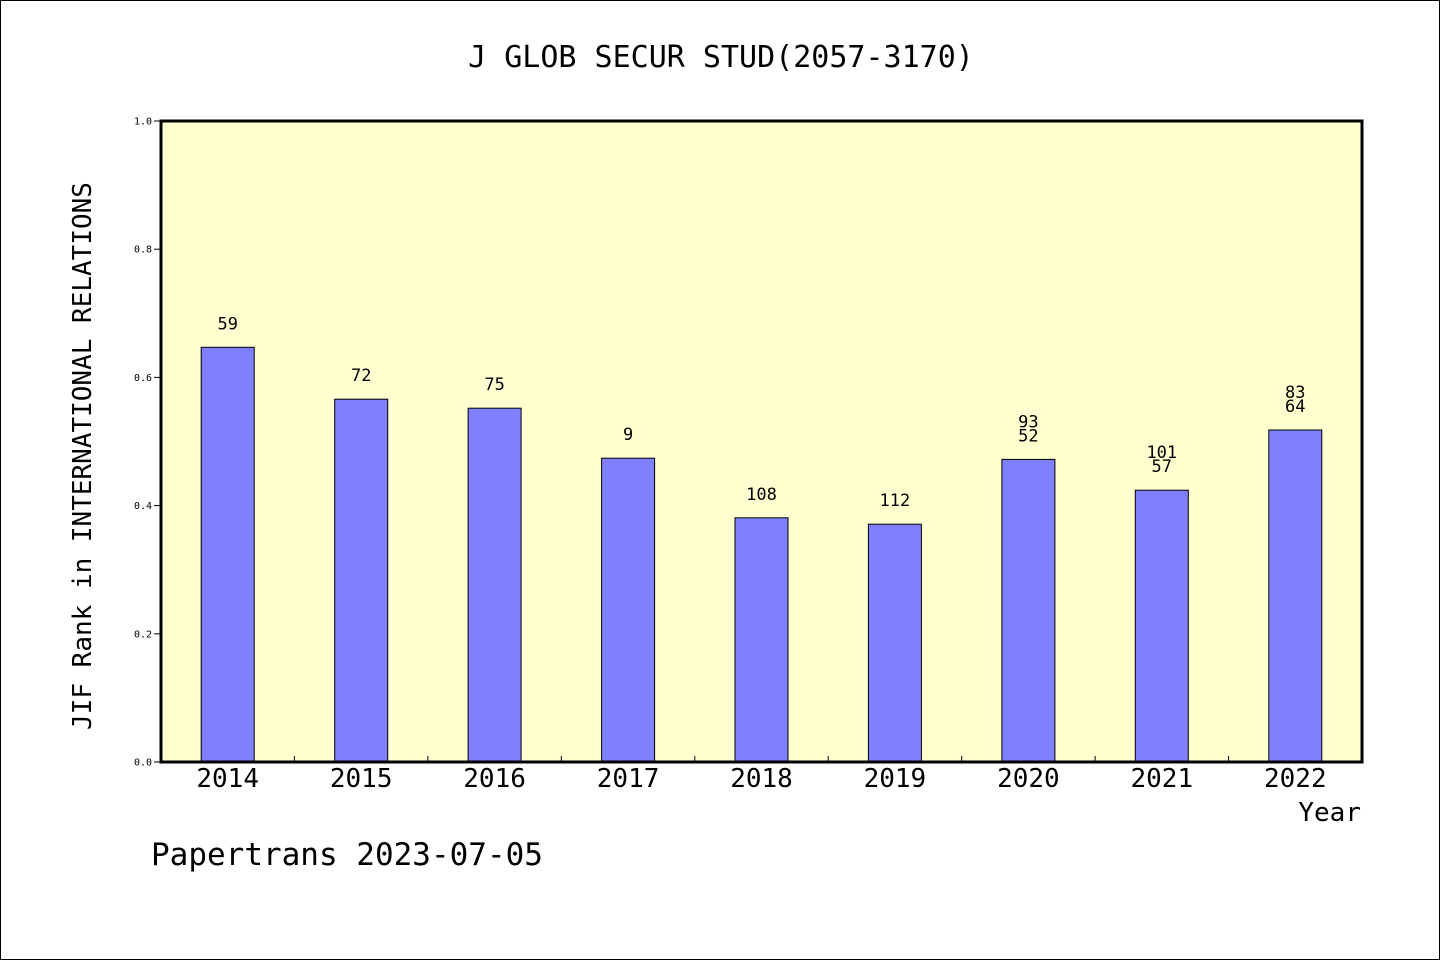 The image size is (1440, 961). What do you see at coordinates (1028, 610) in the screenshot?
I see `bar-2020` at bounding box center [1028, 610].